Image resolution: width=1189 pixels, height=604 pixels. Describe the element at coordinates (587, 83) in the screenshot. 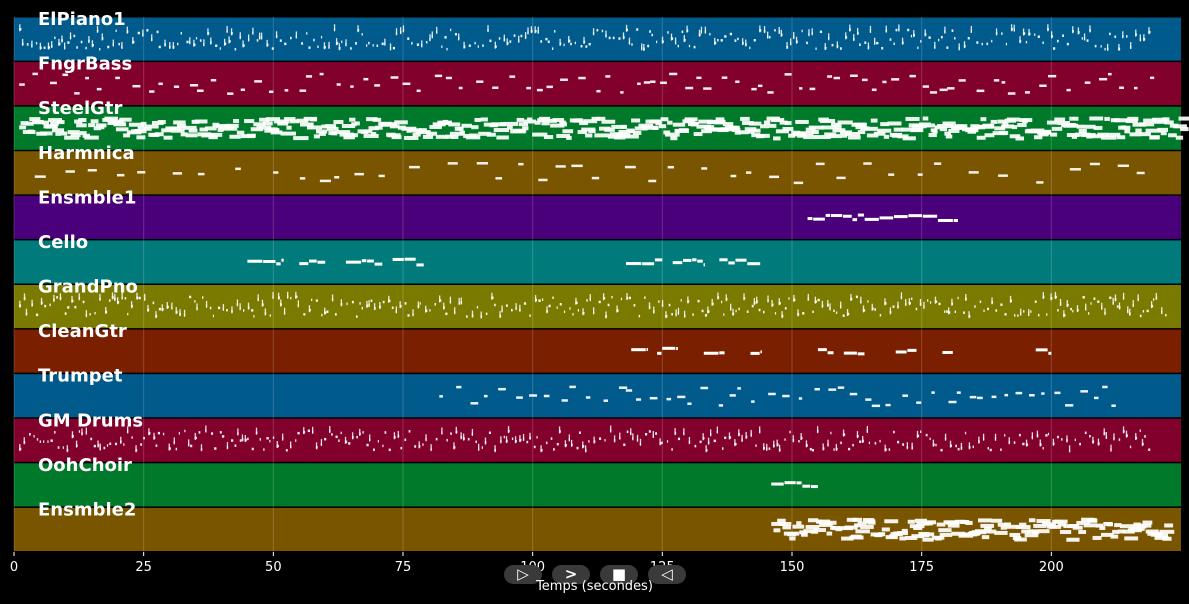

I see `notes-fngrbass` at that location.